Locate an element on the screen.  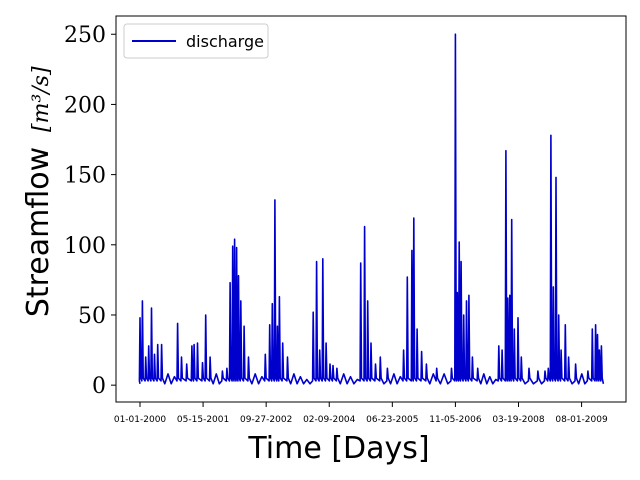
y-axis: 0 50 100 150 200 250 is located at coordinates (90, 211).